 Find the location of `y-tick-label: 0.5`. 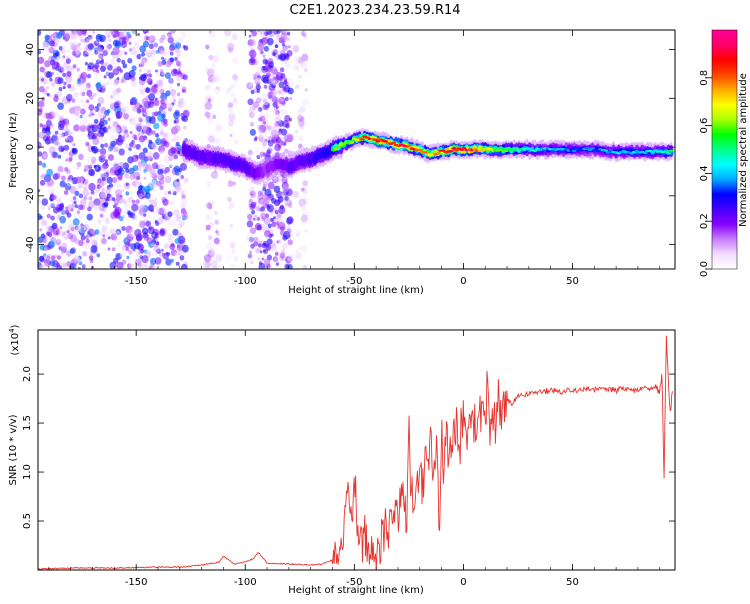

y-tick-label: 0.5 is located at coordinates (27, 521).